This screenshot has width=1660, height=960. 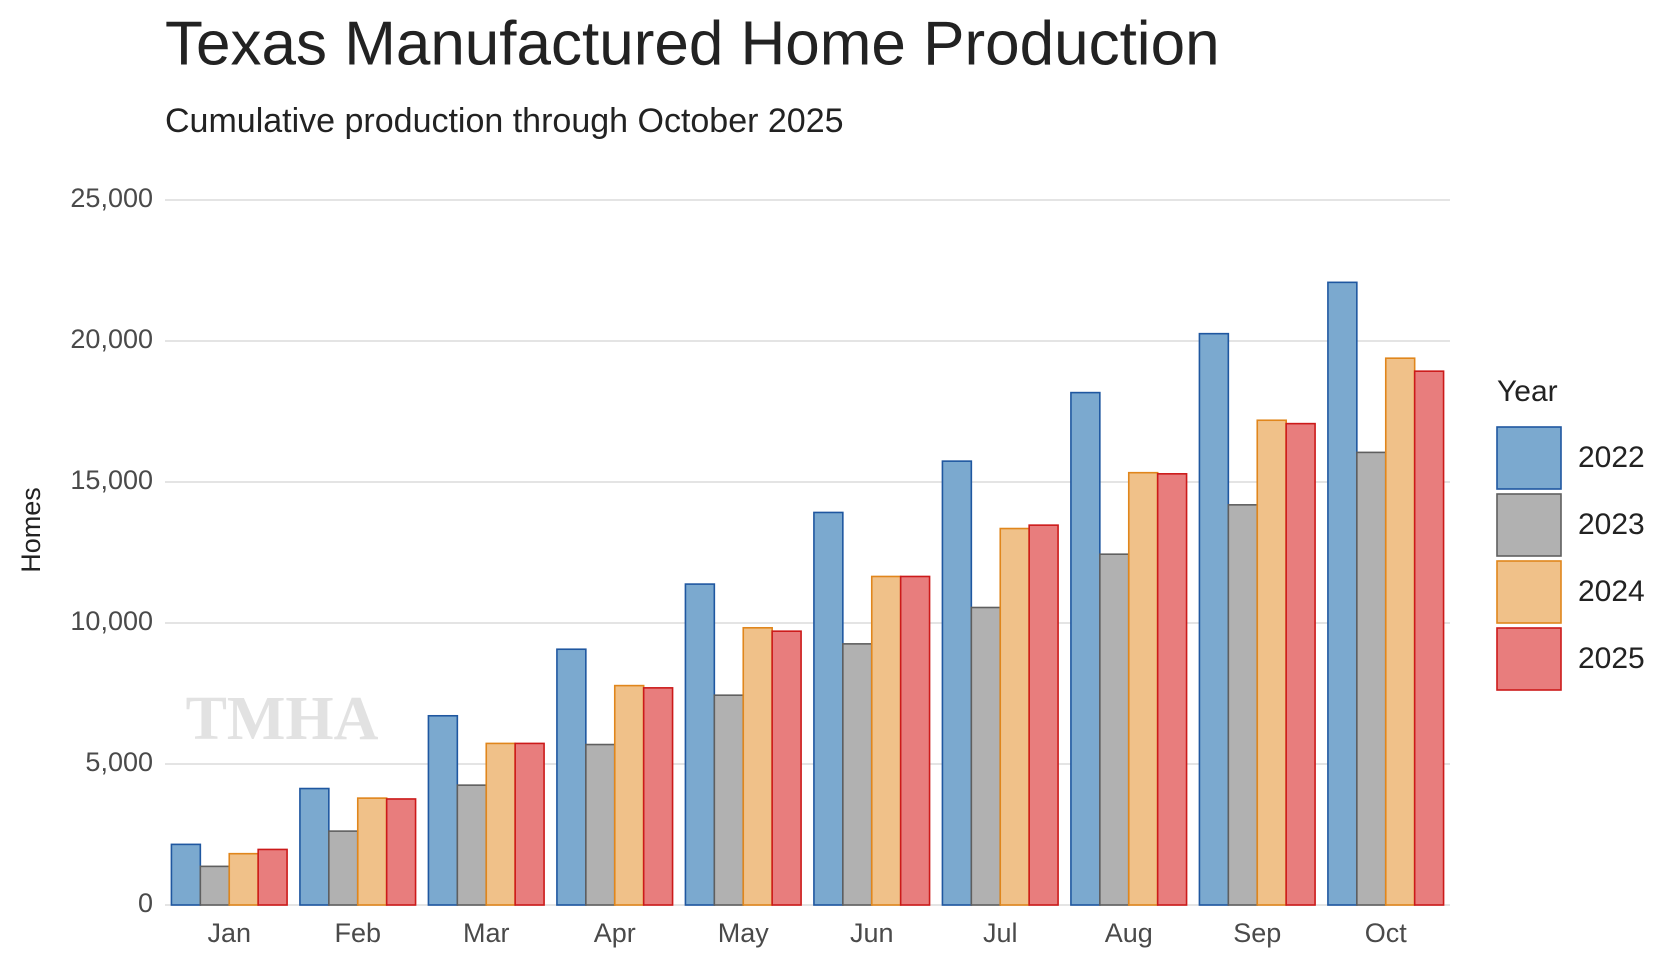 I want to click on y-tick-label: 10,000, so click(x=111, y=621).